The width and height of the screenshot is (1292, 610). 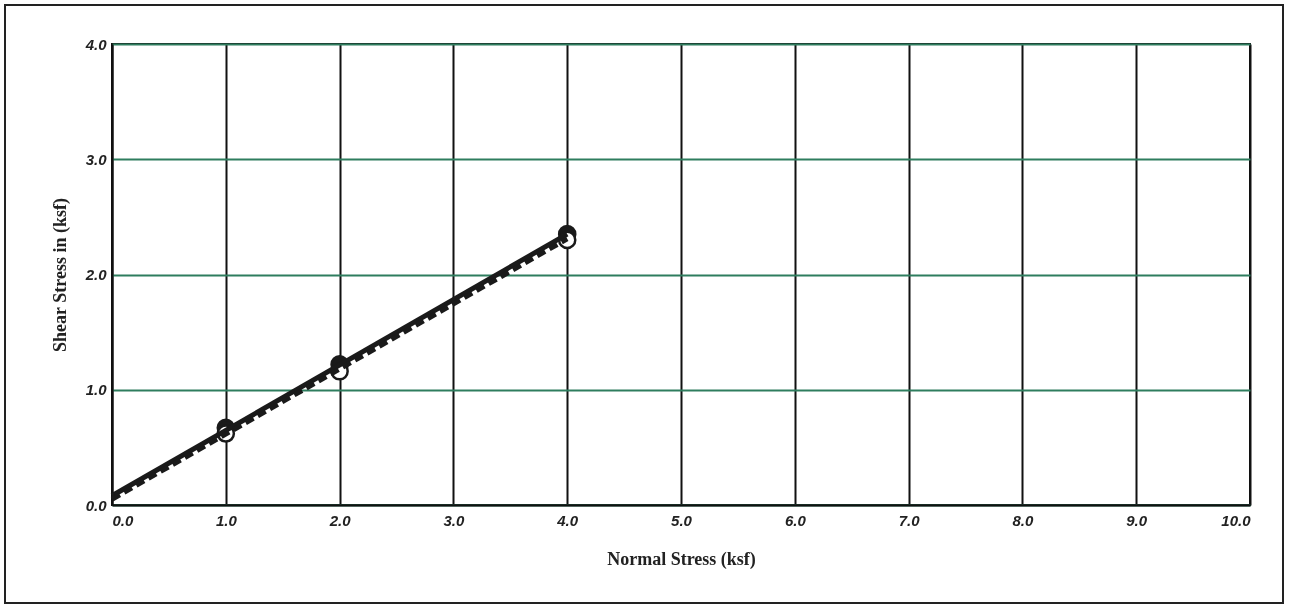 What do you see at coordinates (96, 159) in the screenshot?
I see `y-tick-label: 3.0` at bounding box center [96, 159].